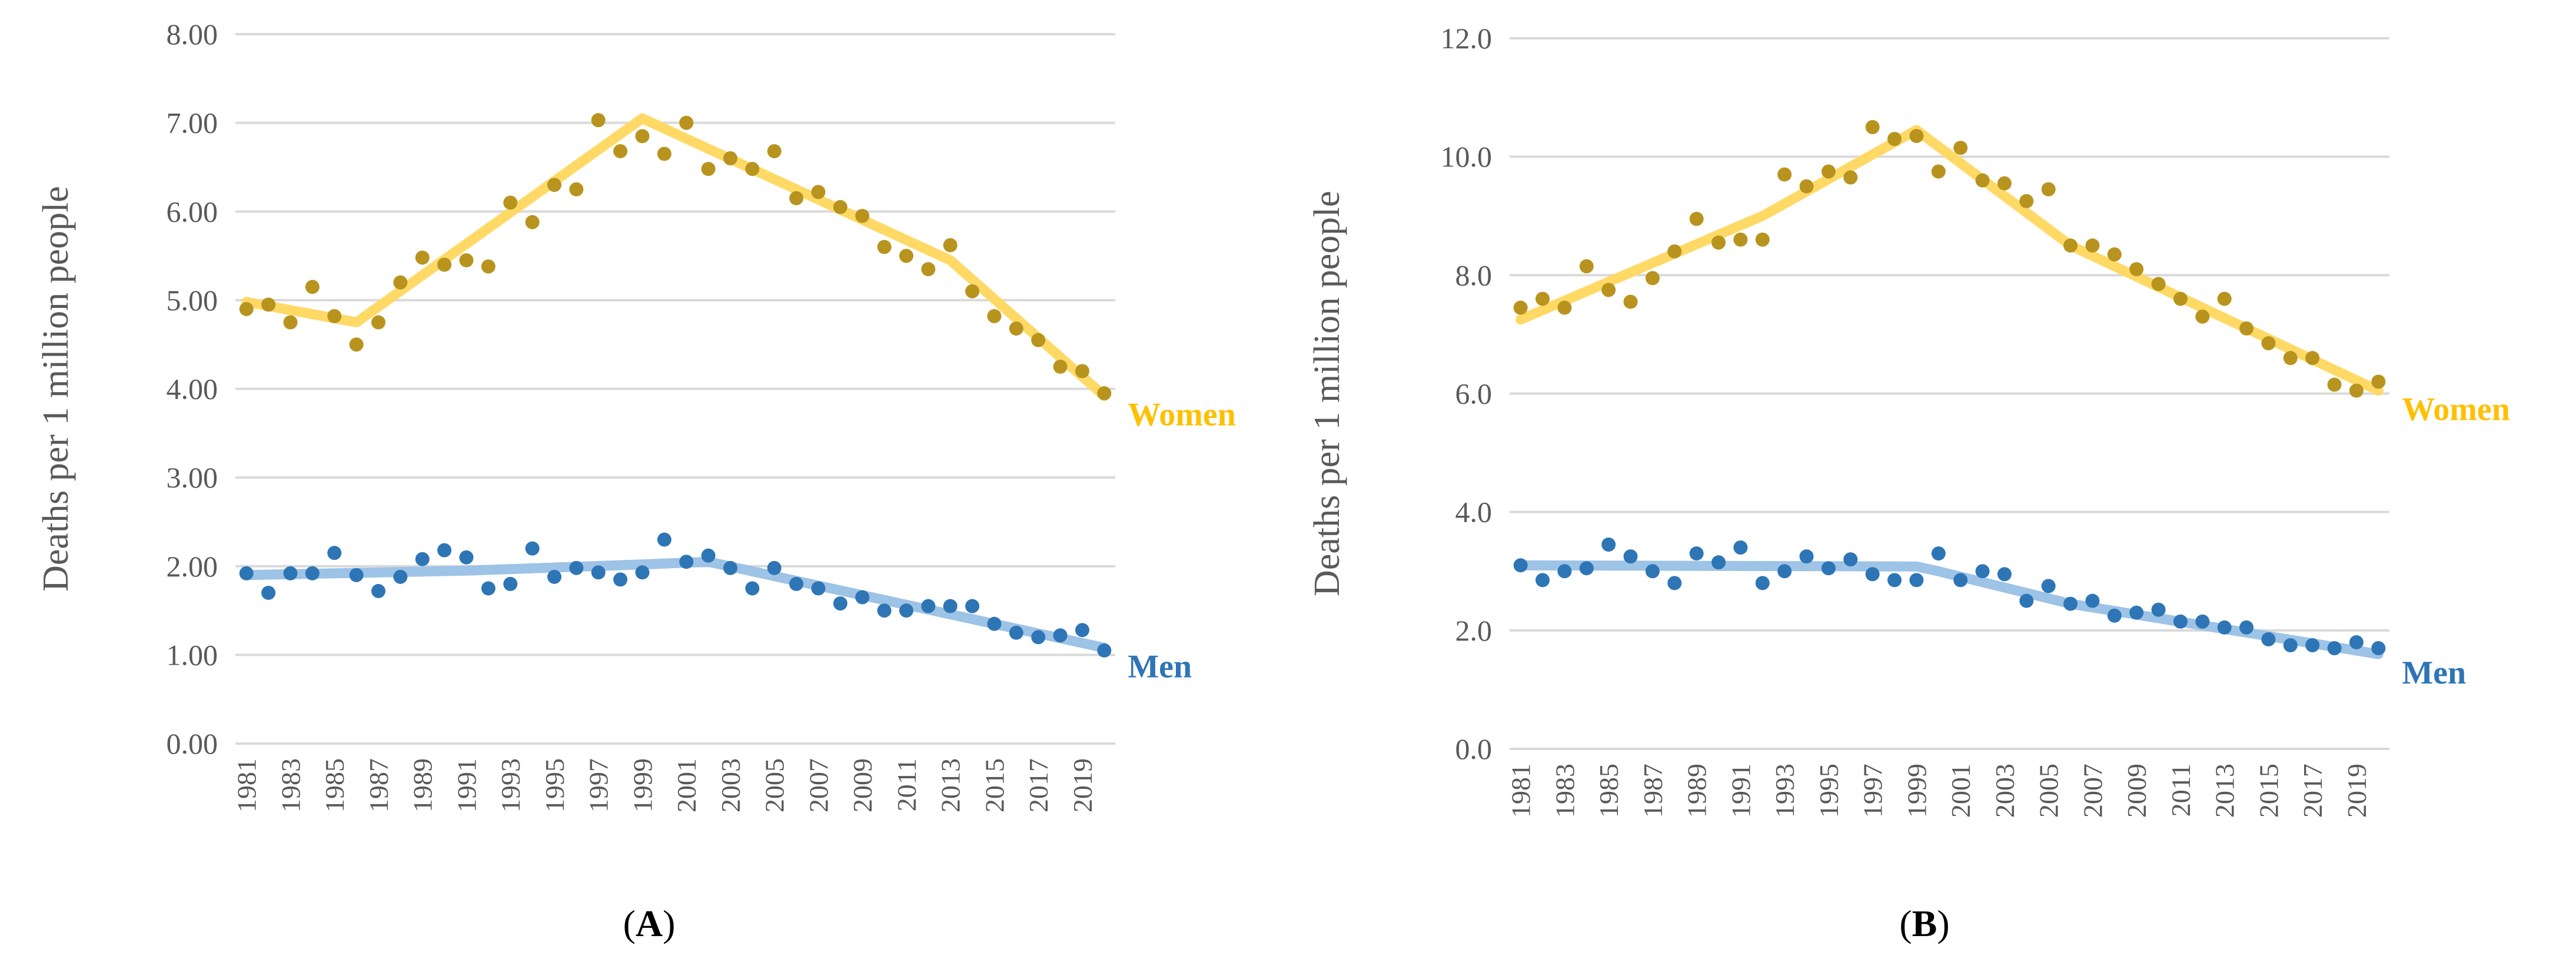 This screenshot has width=2576, height=972. Describe the element at coordinates (192, 744) in the screenshot. I see `y-tick-label: 0.00` at that location.